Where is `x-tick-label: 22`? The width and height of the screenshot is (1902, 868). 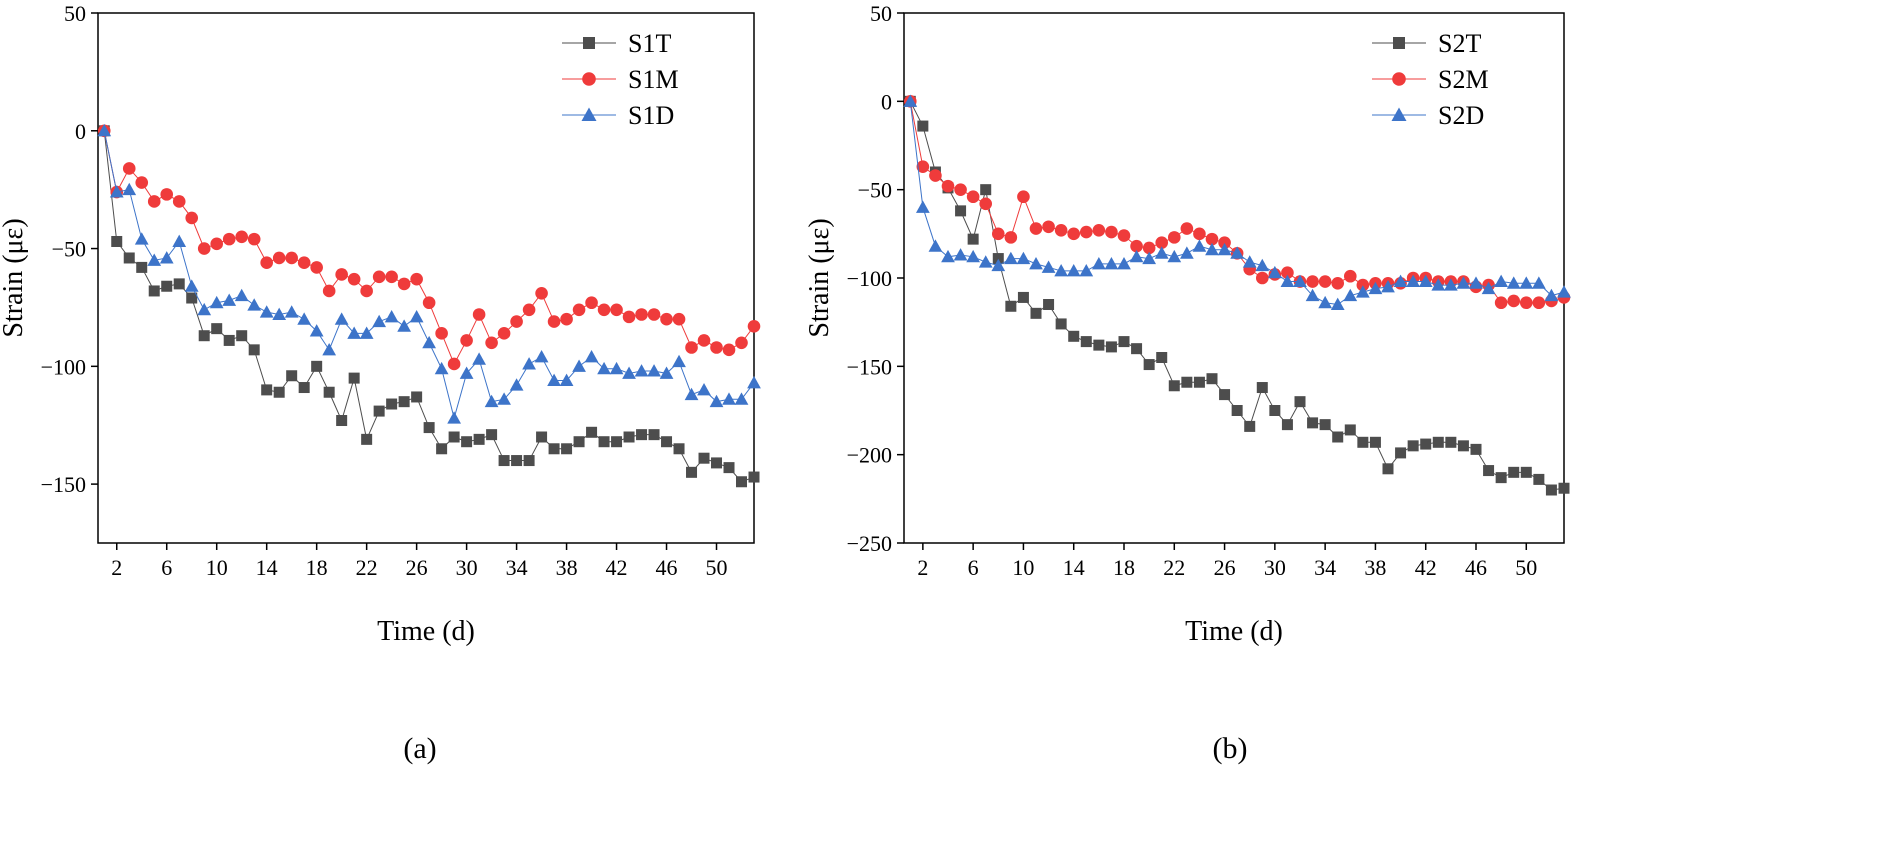
x-tick-label: 22 is located at coordinates (1174, 567).